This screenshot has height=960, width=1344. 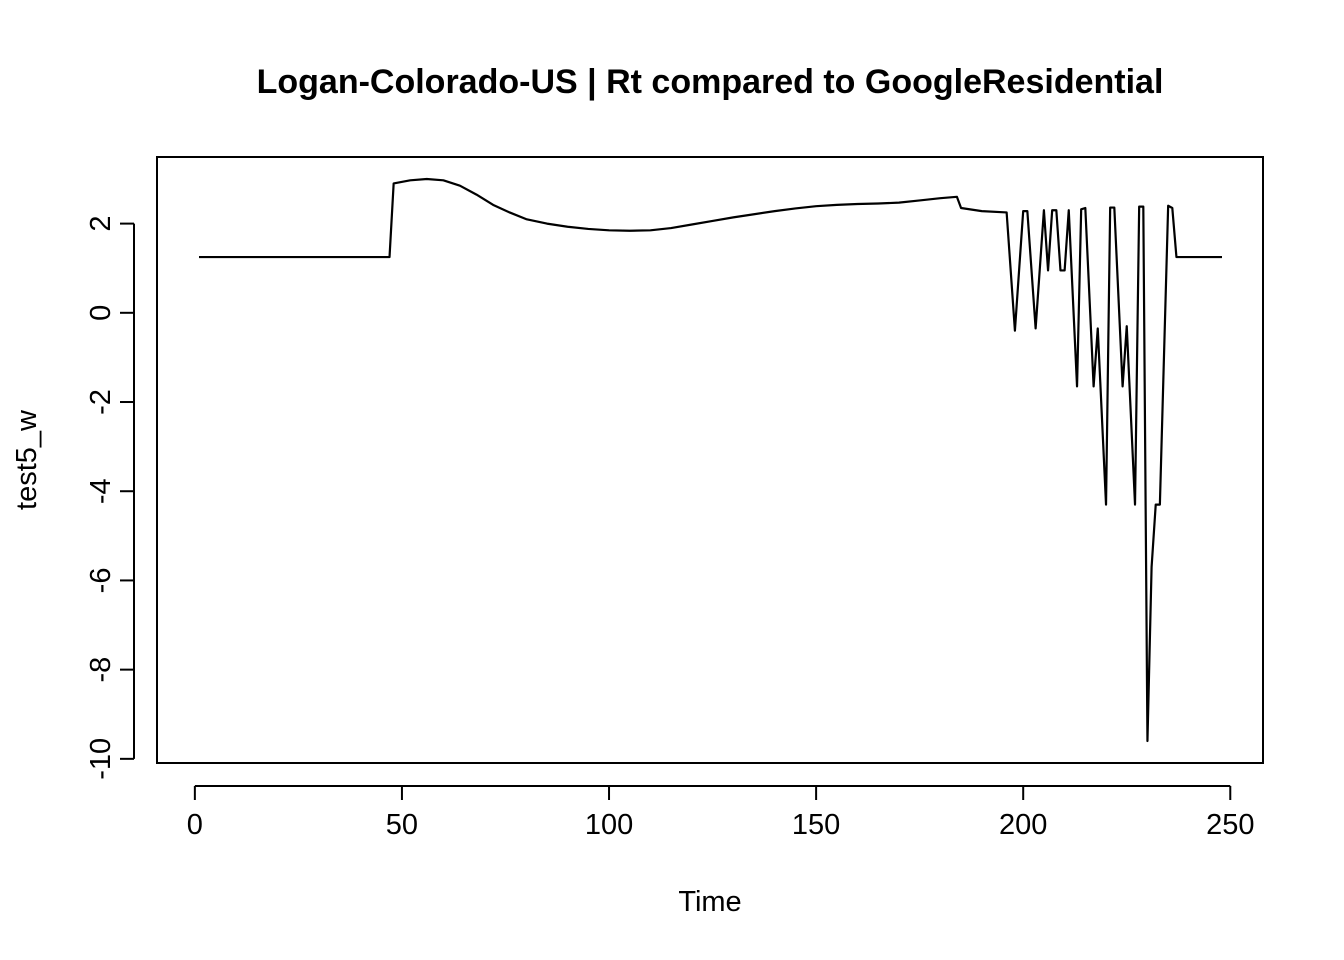 I want to click on y-tick-label: 2, so click(x=101, y=224).